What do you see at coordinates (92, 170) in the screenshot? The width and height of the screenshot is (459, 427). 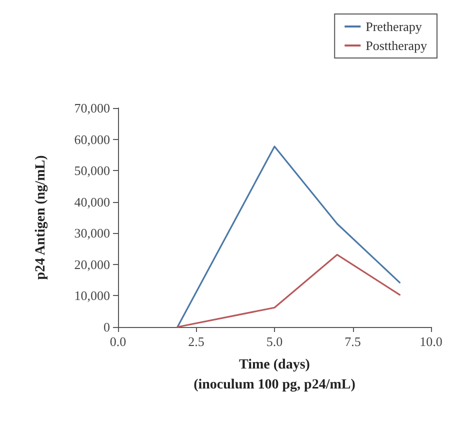 I see `y-tick-label: 50,000` at bounding box center [92, 170].